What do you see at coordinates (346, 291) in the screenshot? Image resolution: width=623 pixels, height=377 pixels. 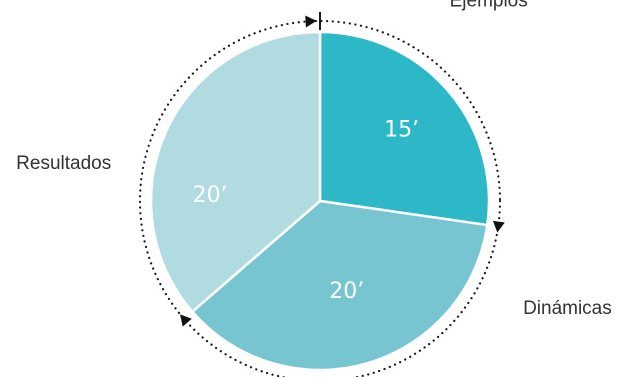 I see `slice-value-dinamicas: 20’` at bounding box center [346, 291].